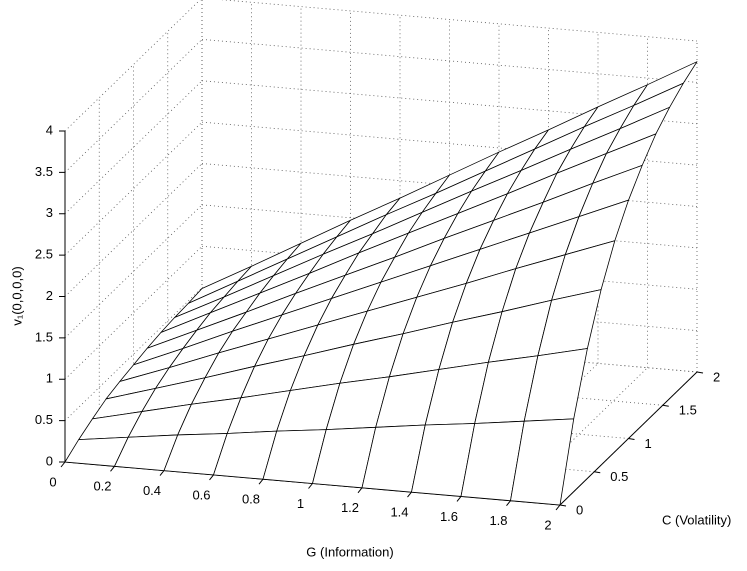 The image size is (747, 571). What do you see at coordinates (449, 516) in the screenshot?
I see `x-tick-label: 1.6` at bounding box center [449, 516].